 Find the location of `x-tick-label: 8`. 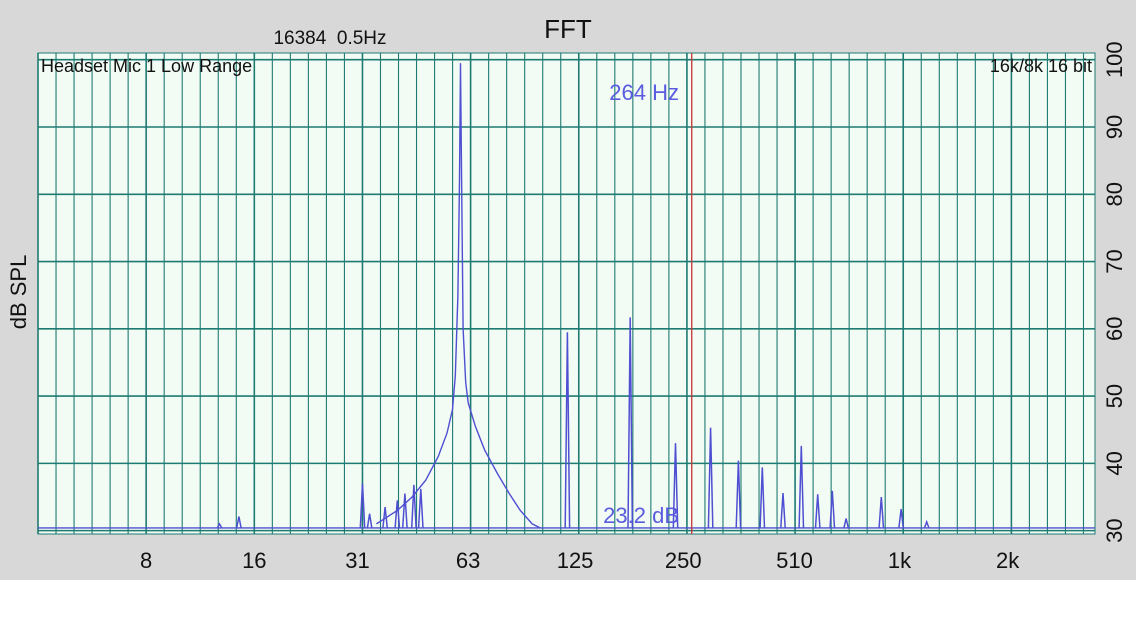

x-tick-label: 8 is located at coordinates (146, 560).